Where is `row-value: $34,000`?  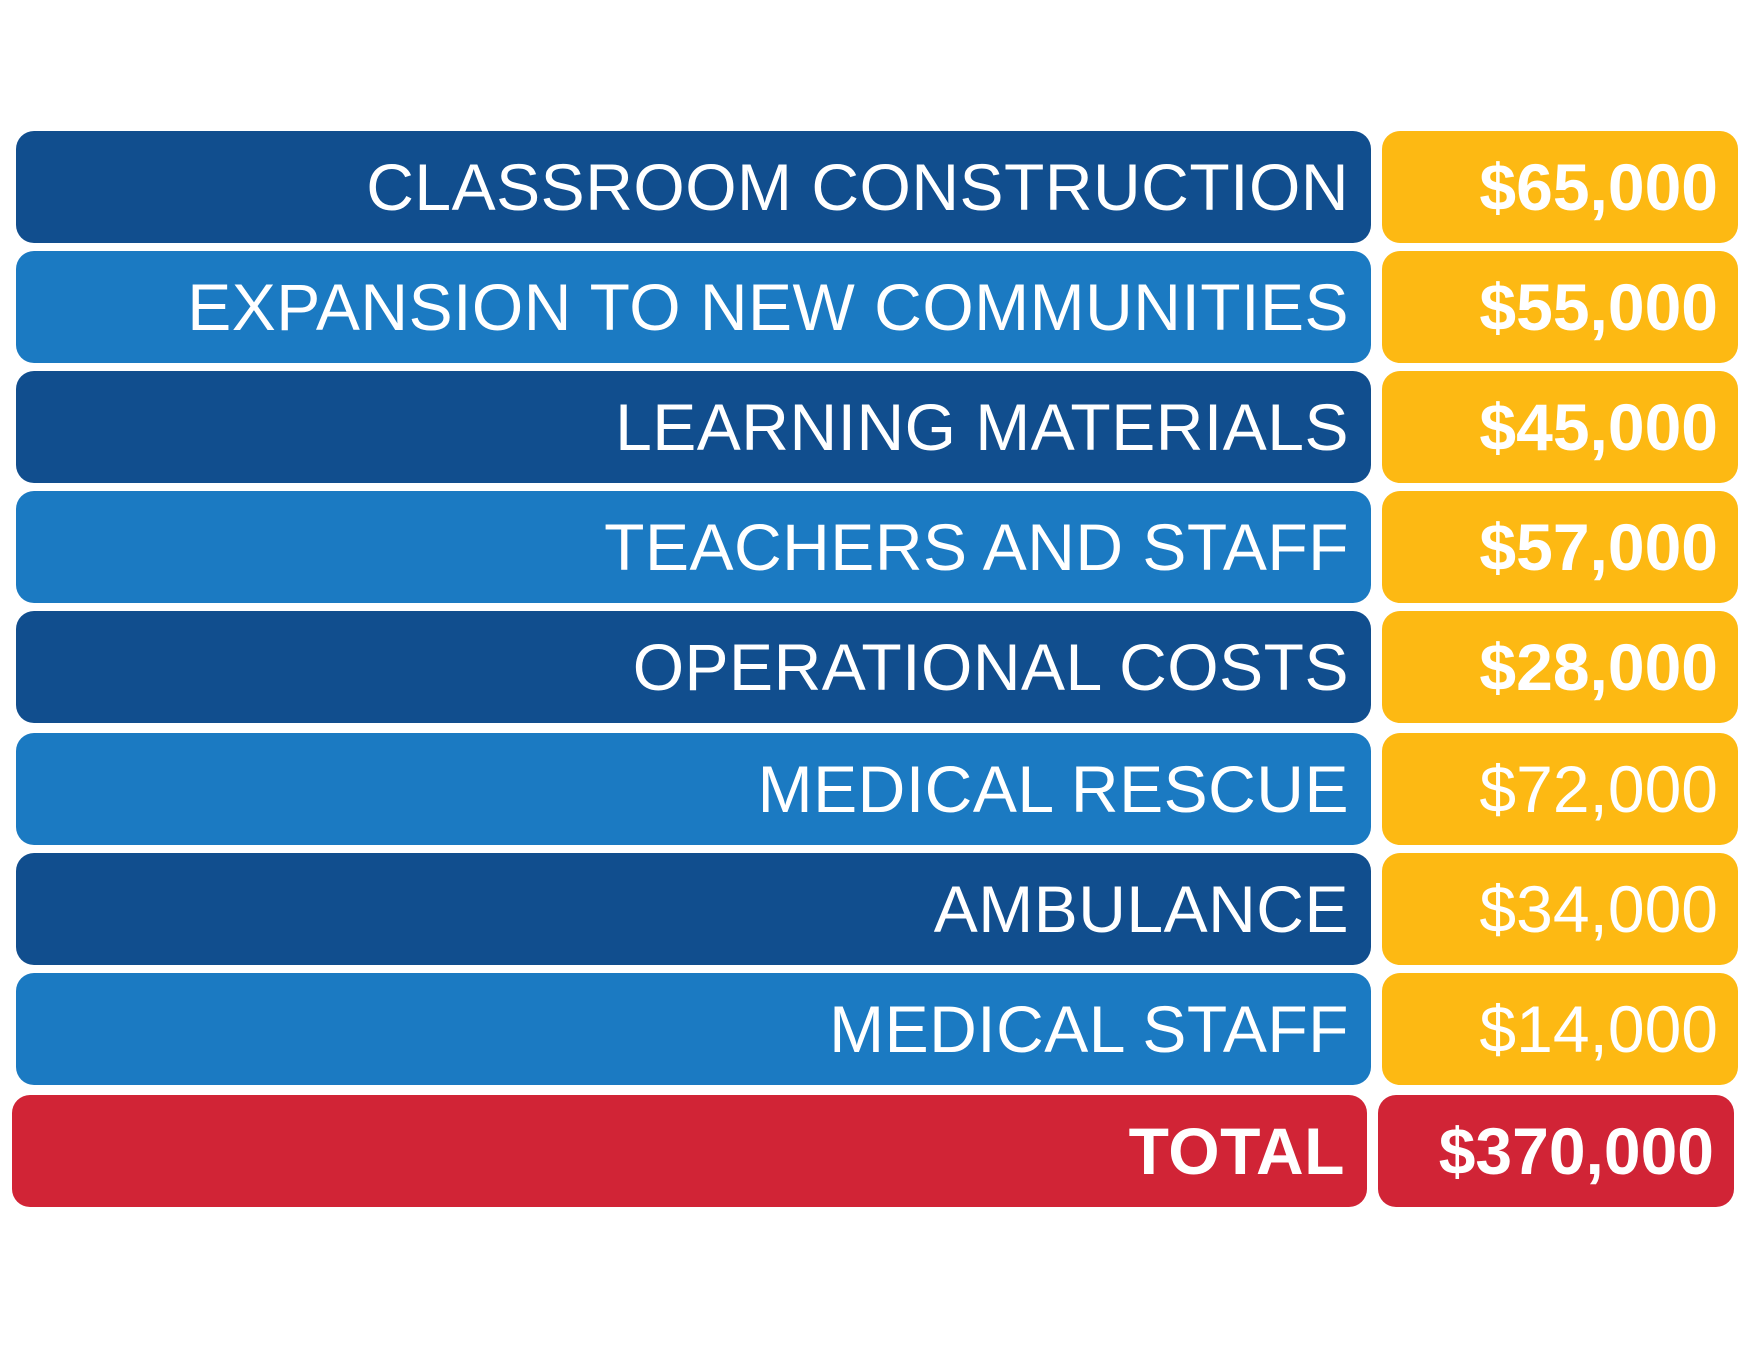 row-value: $34,000 is located at coordinates (1560, 909).